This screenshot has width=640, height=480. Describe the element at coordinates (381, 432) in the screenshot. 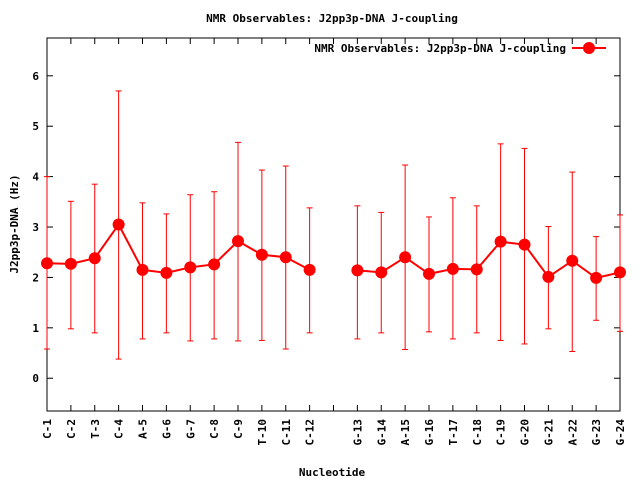

I see `x-tick-label: G-14` at that location.